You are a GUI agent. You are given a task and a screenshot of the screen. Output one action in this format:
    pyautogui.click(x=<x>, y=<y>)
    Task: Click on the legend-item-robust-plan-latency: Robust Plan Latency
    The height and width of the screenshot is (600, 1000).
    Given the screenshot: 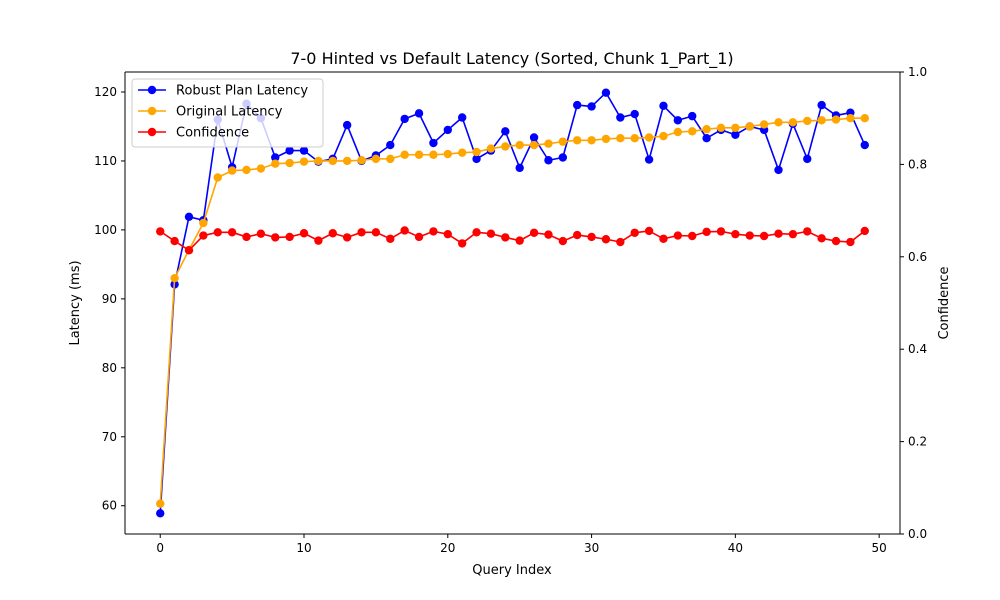 What is the action you would take?
    pyautogui.click(x=223, y=91)
    